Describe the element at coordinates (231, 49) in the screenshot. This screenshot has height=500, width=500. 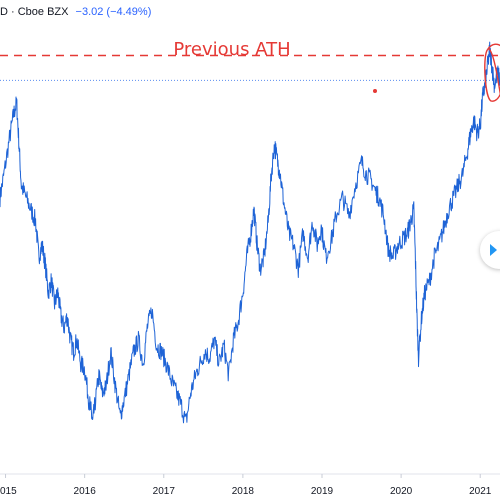
I see `annotation-previous-ath: Previous ATH` at that location.